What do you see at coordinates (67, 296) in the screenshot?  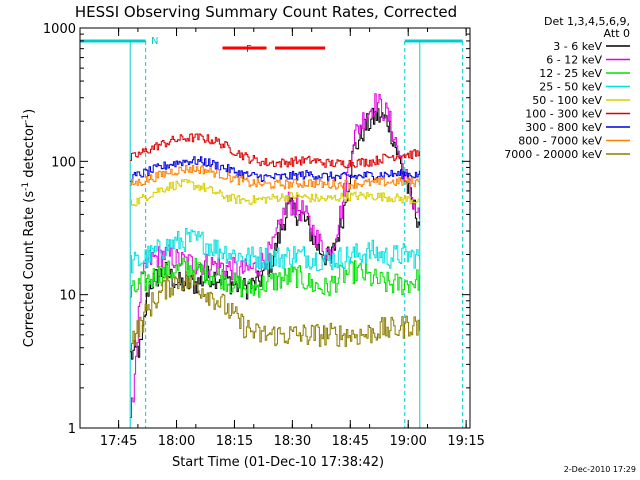 I see `y-tick-label-1: 10` at bounding box center [67, 296].